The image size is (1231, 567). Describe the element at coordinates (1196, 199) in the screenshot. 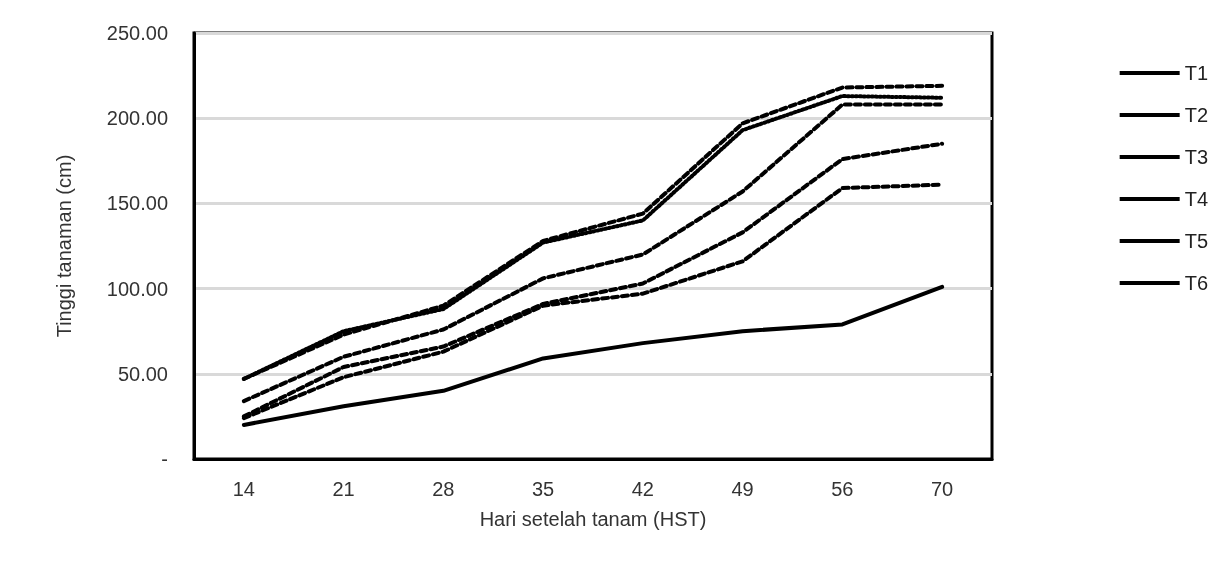

I see `legend-label: T4` at that location.